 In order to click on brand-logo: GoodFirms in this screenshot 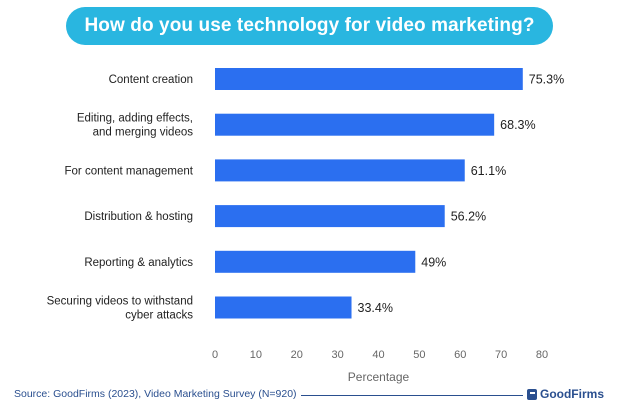, I will do `click(563, 394)`.